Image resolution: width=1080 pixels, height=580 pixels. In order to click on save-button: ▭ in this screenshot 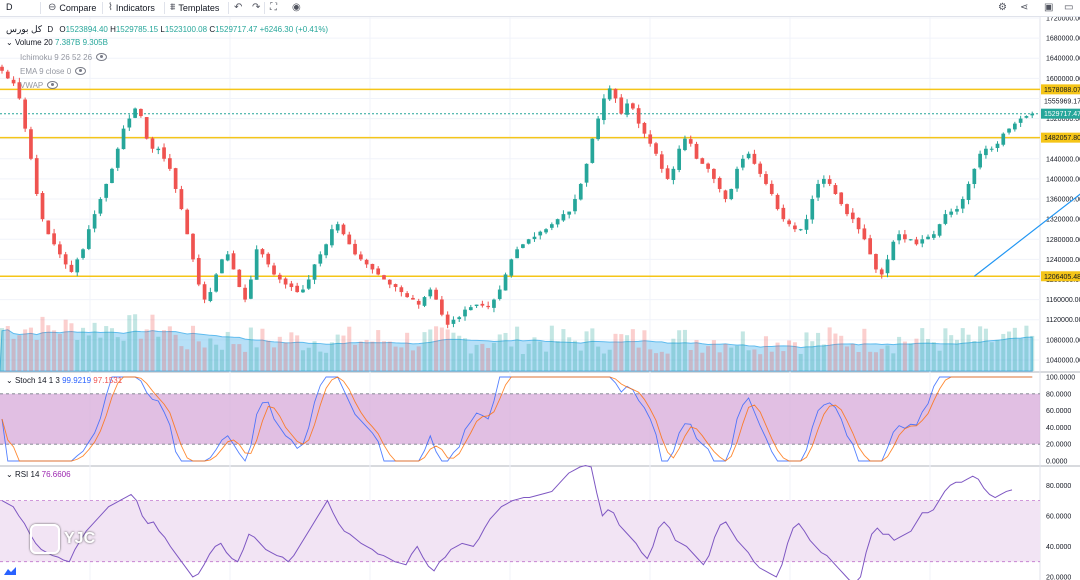, I will do `click(1068, 8)`.